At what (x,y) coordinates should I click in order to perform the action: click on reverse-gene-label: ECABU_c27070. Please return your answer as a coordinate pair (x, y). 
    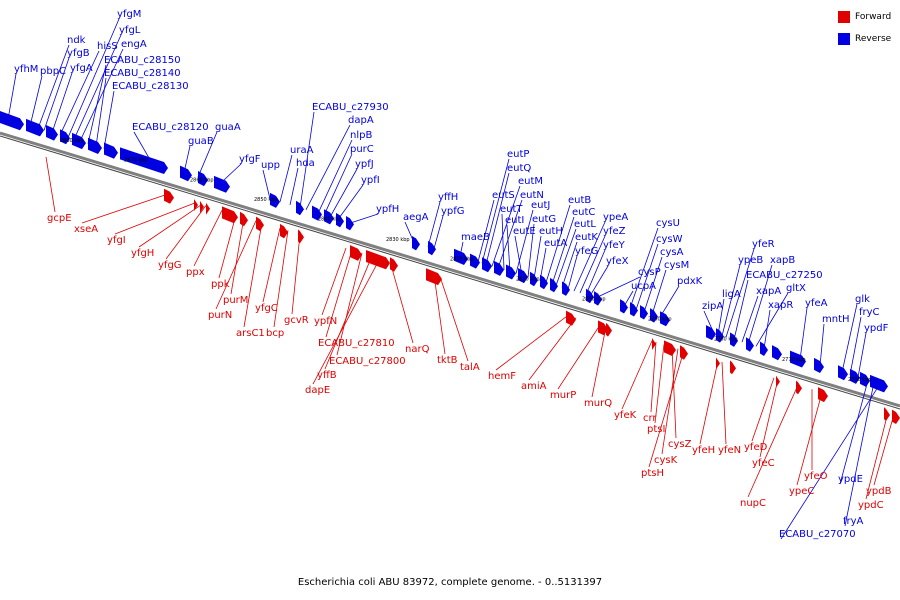
    Looking at the image, I should click on (817, 534).